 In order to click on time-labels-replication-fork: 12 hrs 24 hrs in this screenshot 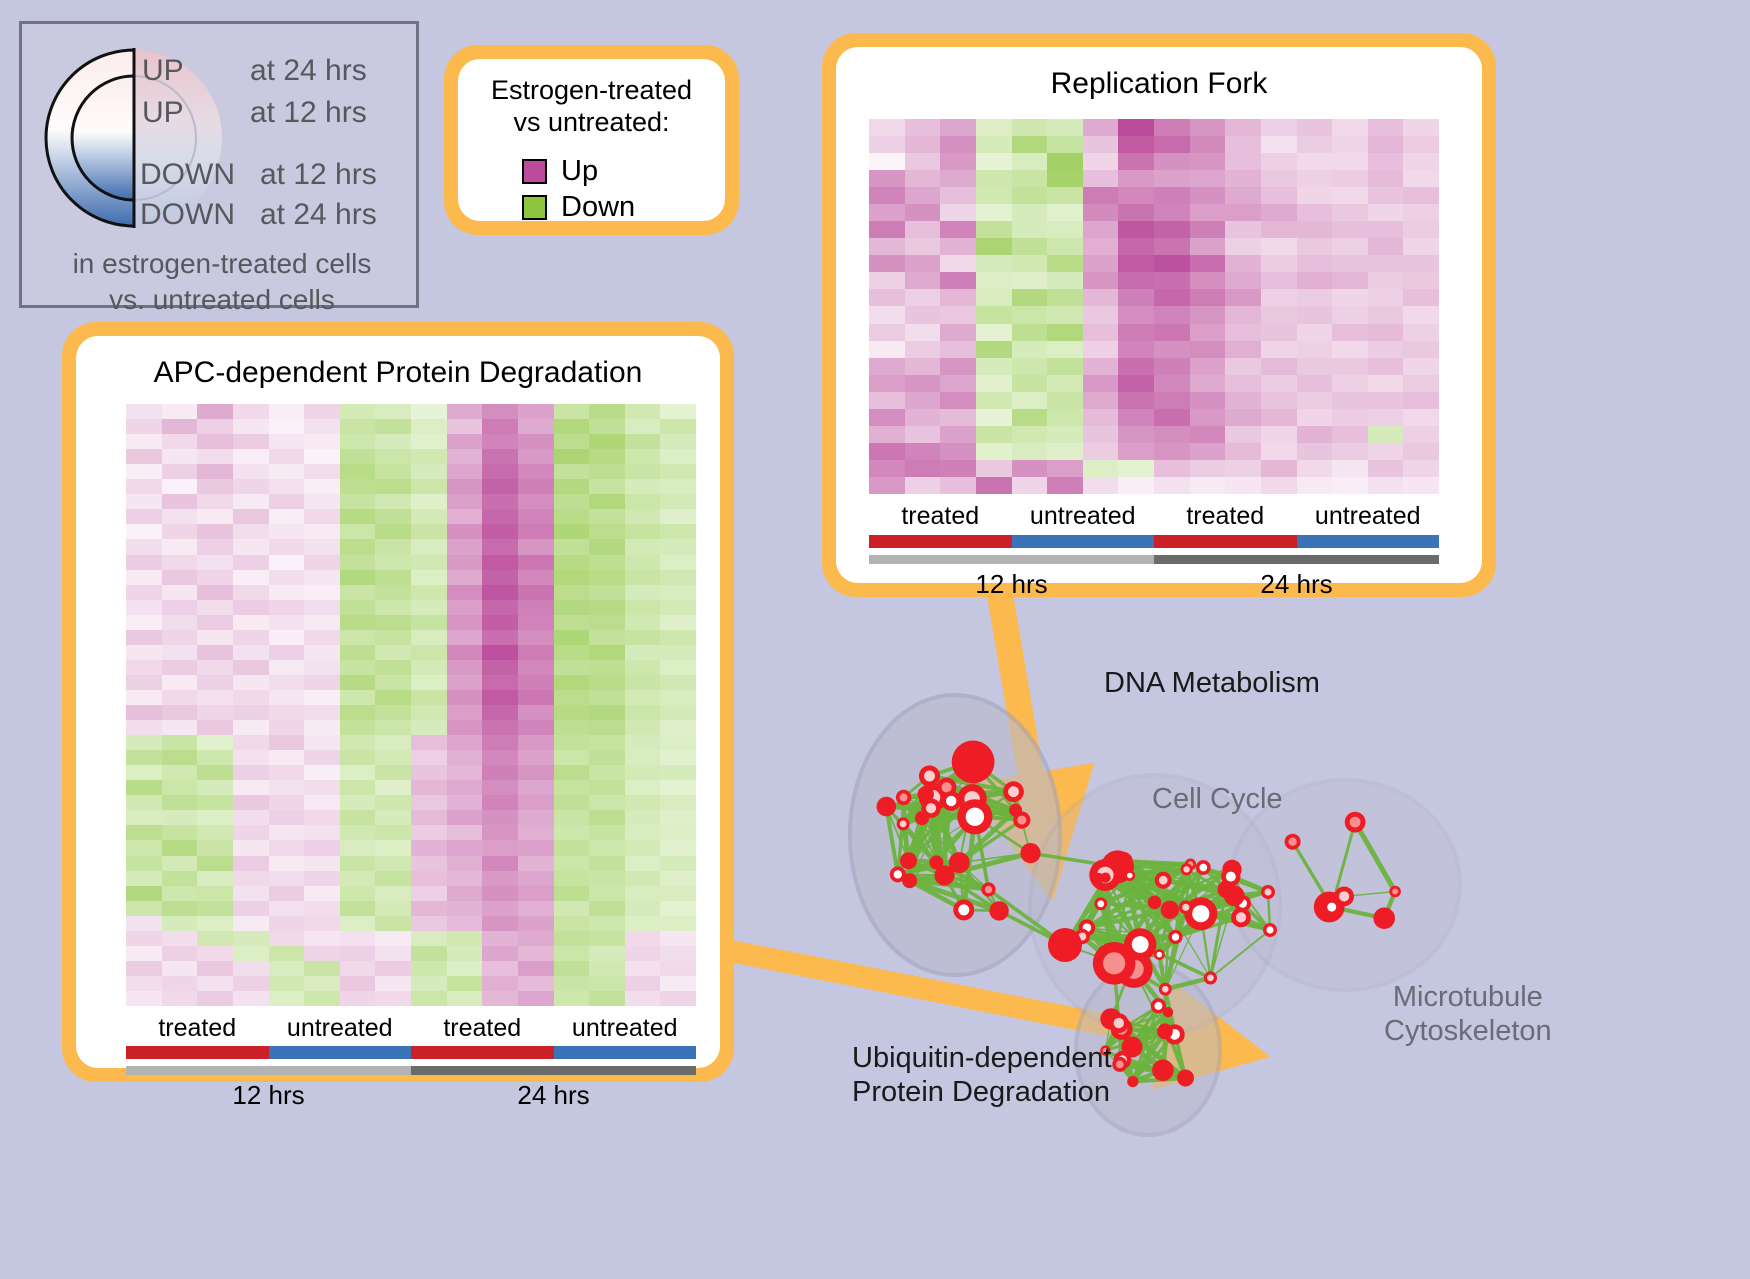, I will do `click(1154, 584)`.